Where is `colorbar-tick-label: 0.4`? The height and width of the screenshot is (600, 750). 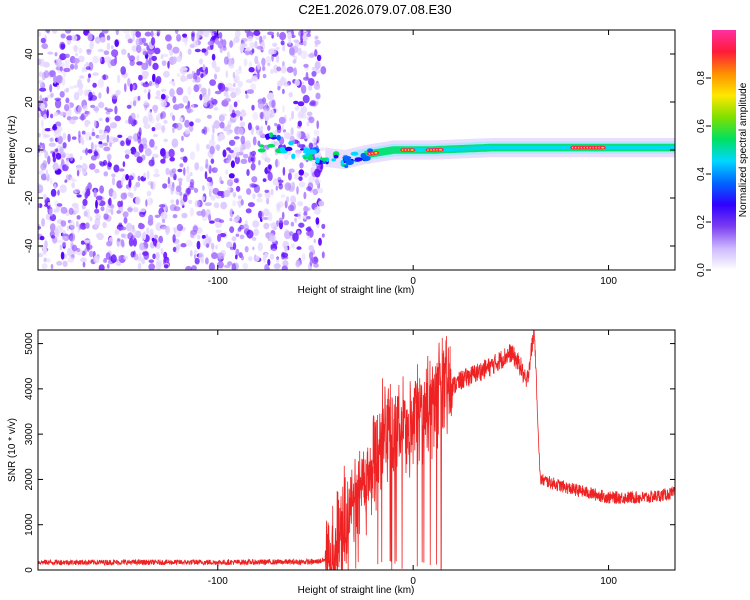 colorbar-tick-label: 0.4 is located at coordinates (701, 174).